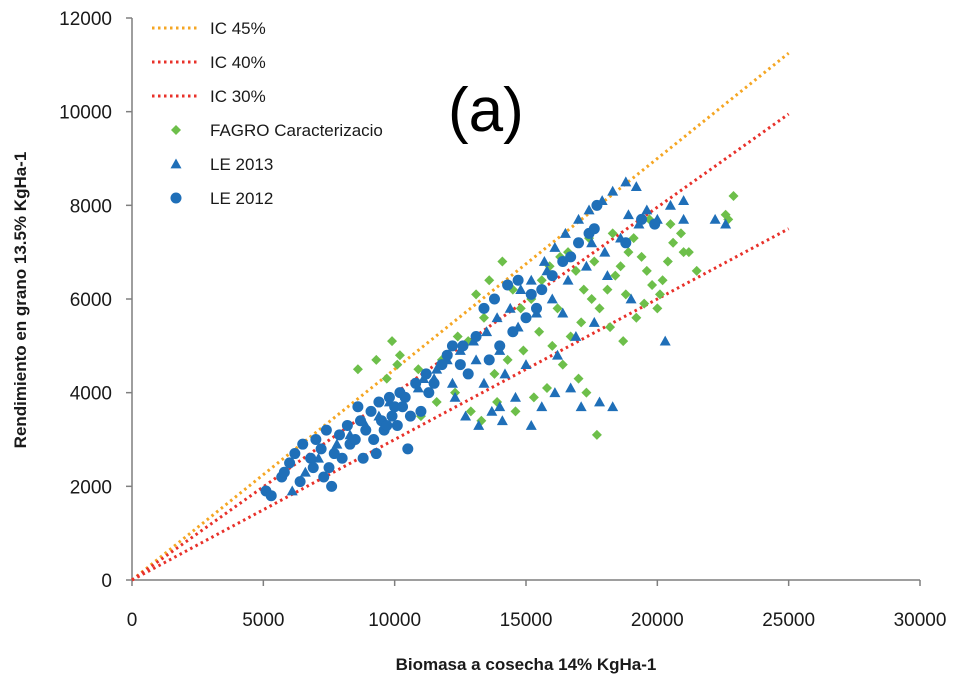  What do you see at coordinates (132, 620) in the screenshot?
I see `x-tick-label: 0` at bounding box center [132, 620].